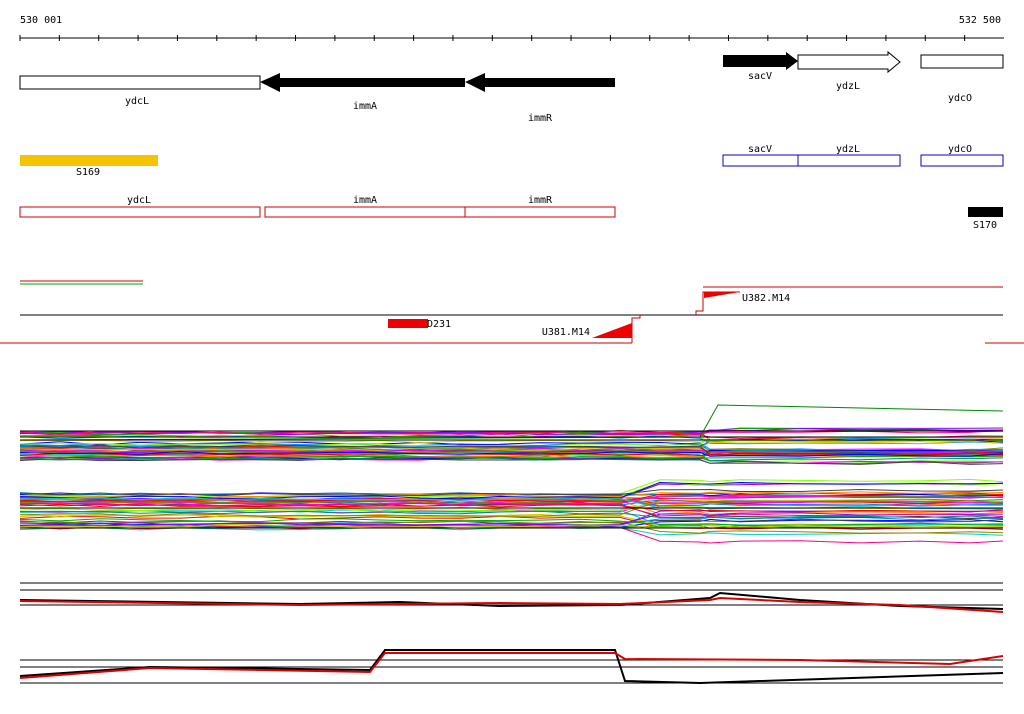 The width and height of the screenshot is (1024, 714). I want to click on feature-label: ydcO, so click(960, 149).